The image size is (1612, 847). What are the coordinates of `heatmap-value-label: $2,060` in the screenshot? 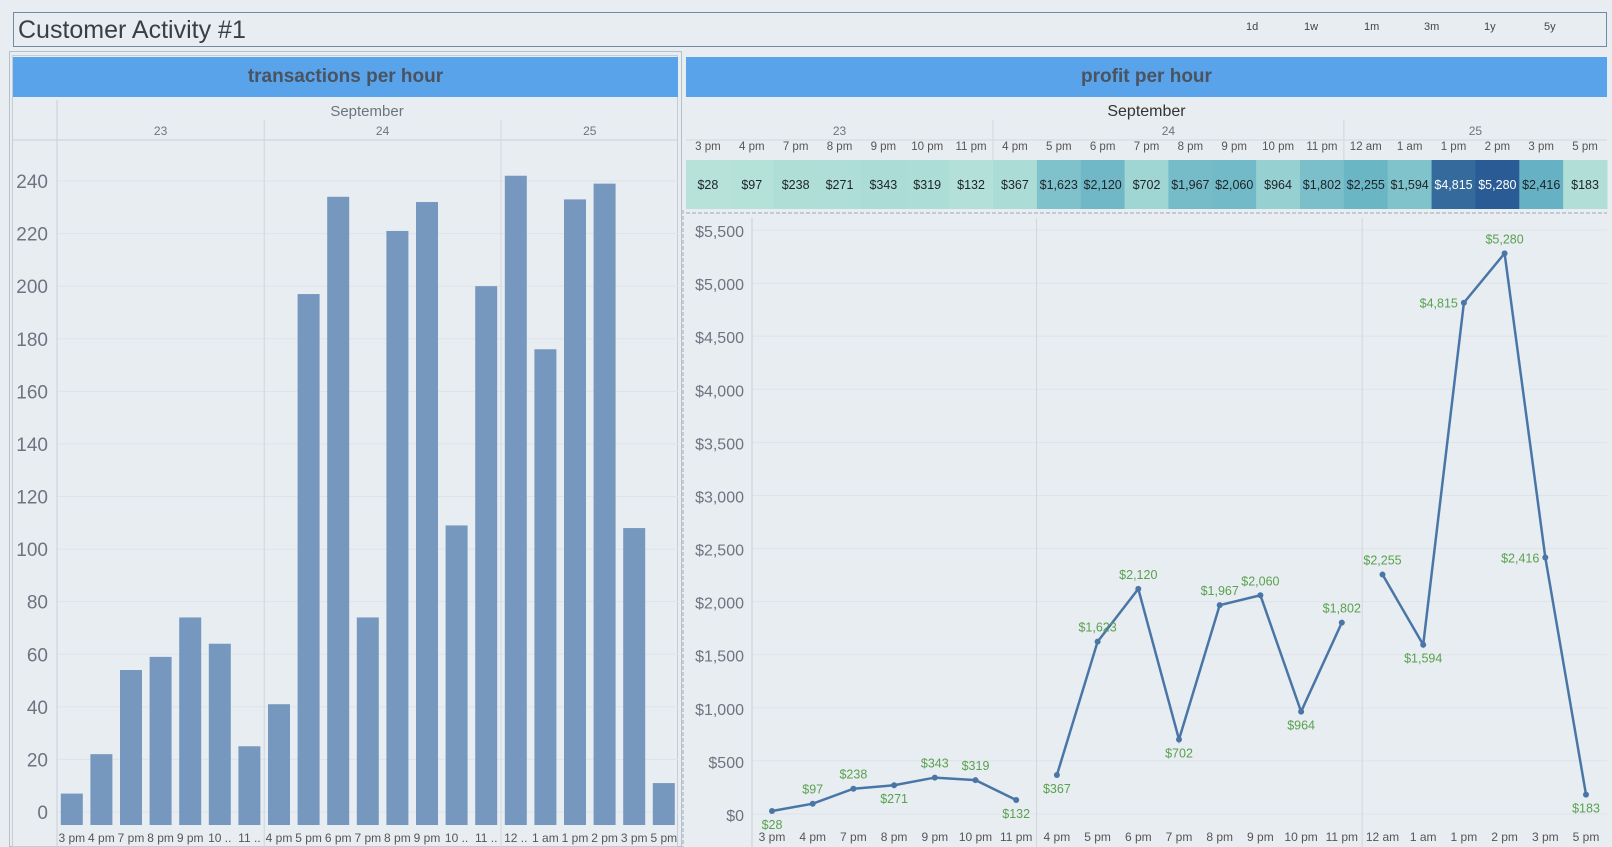 It's located at (1234, 185).